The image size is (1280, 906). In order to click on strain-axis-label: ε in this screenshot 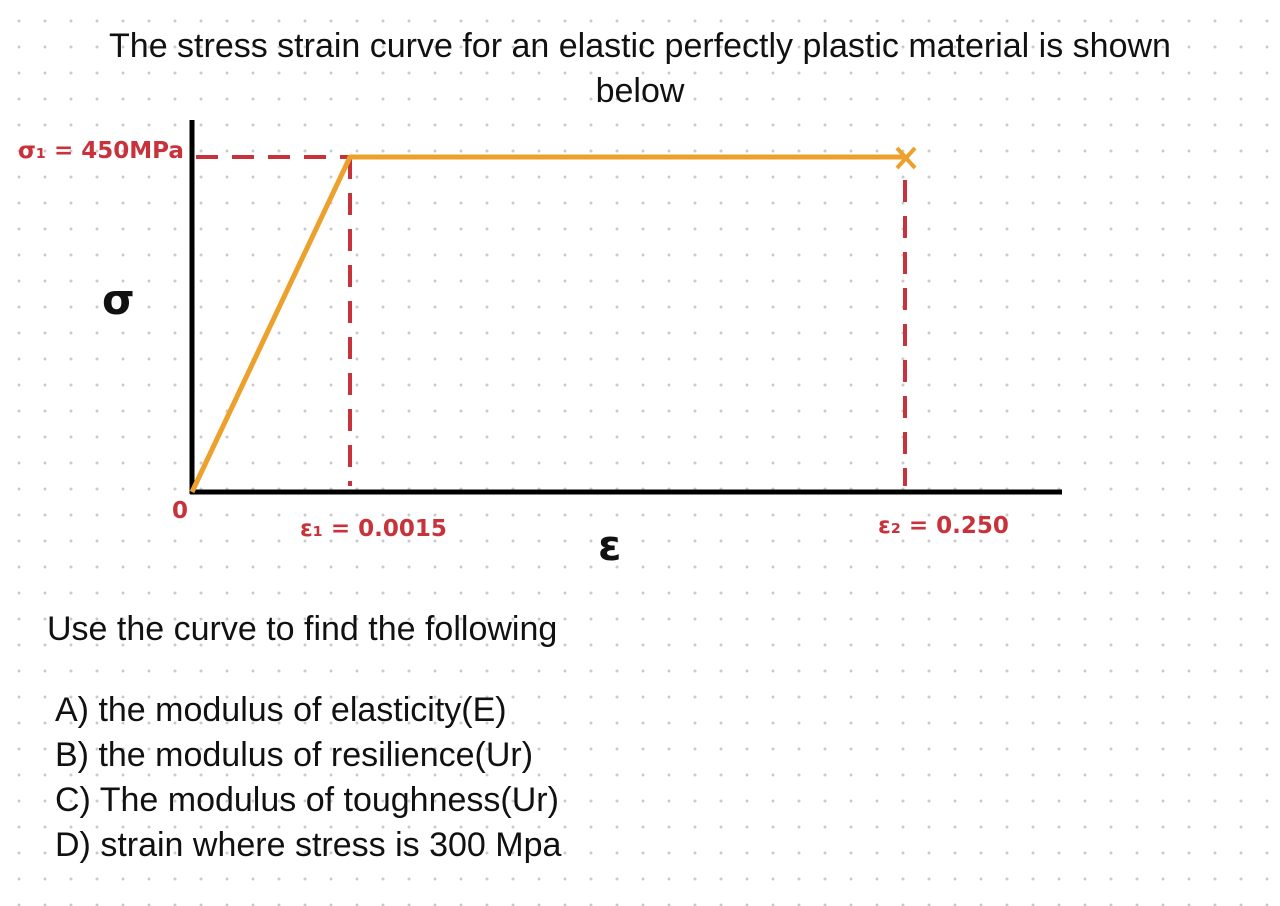, I will do `click(609, 545)`.